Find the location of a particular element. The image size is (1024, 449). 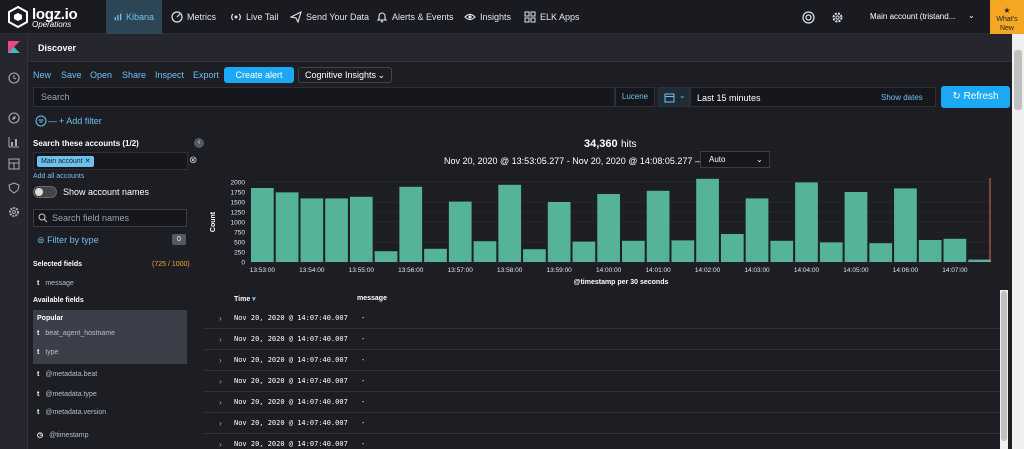

nav-elk-apps: ELK Apps is located at coordinates (552, 17).